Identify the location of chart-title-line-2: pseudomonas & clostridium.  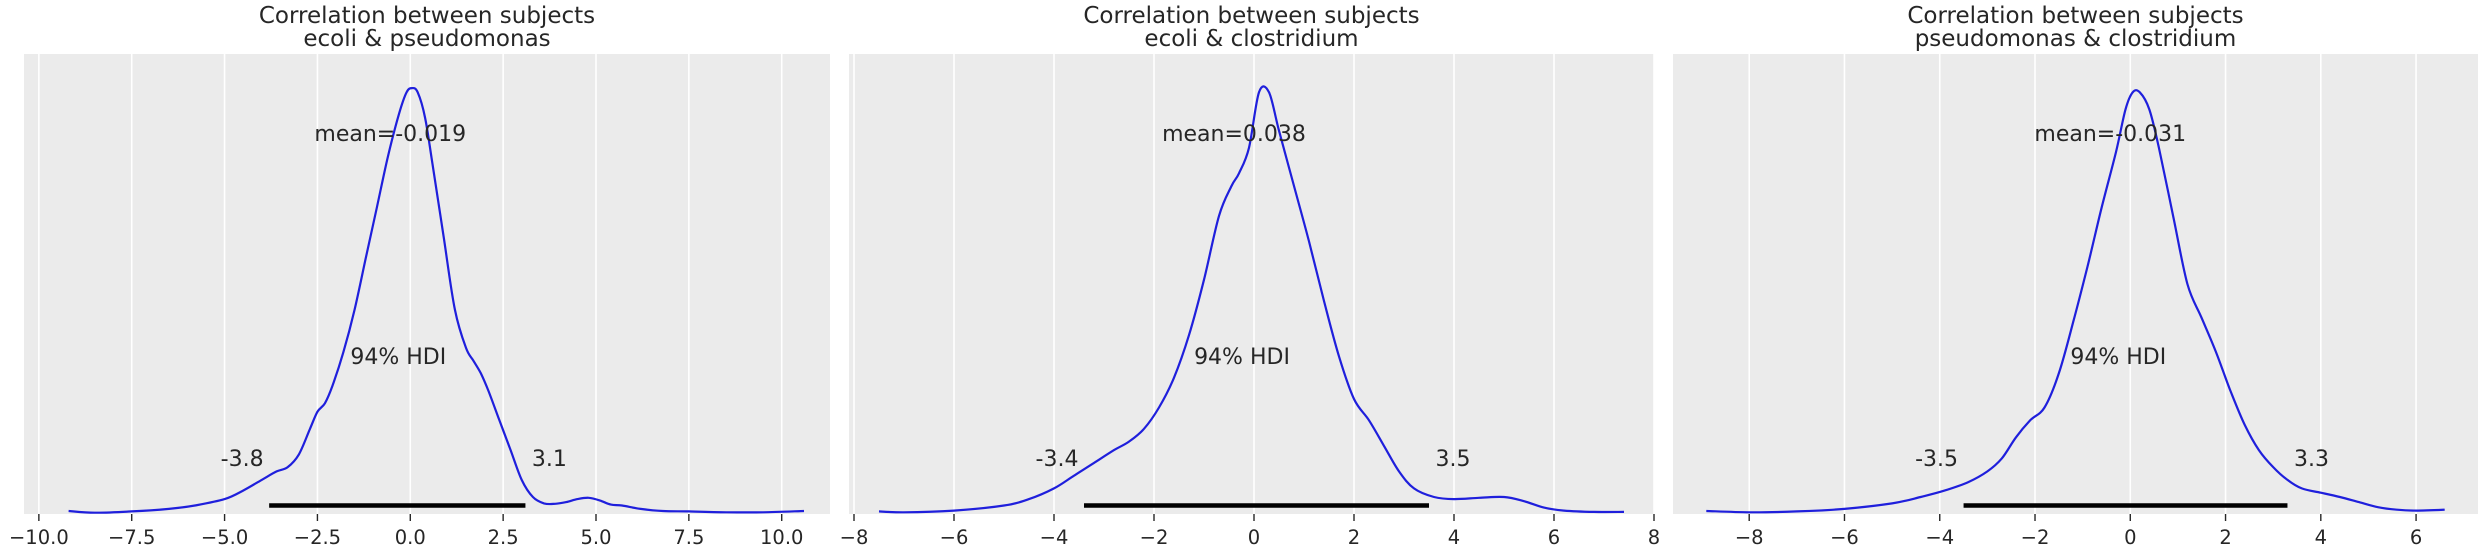
(2076, 39).